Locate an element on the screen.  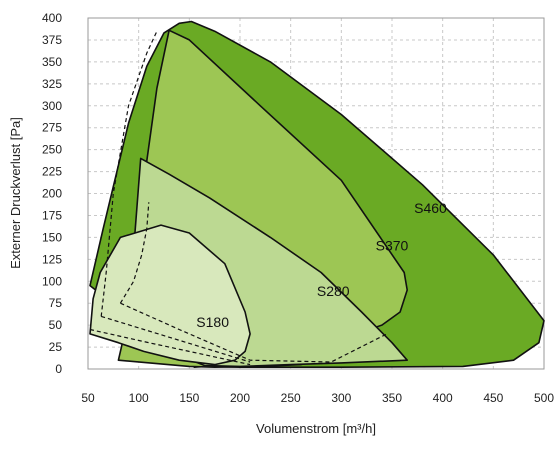
x-tick-label: 400 is located at coordinates (443, 398).